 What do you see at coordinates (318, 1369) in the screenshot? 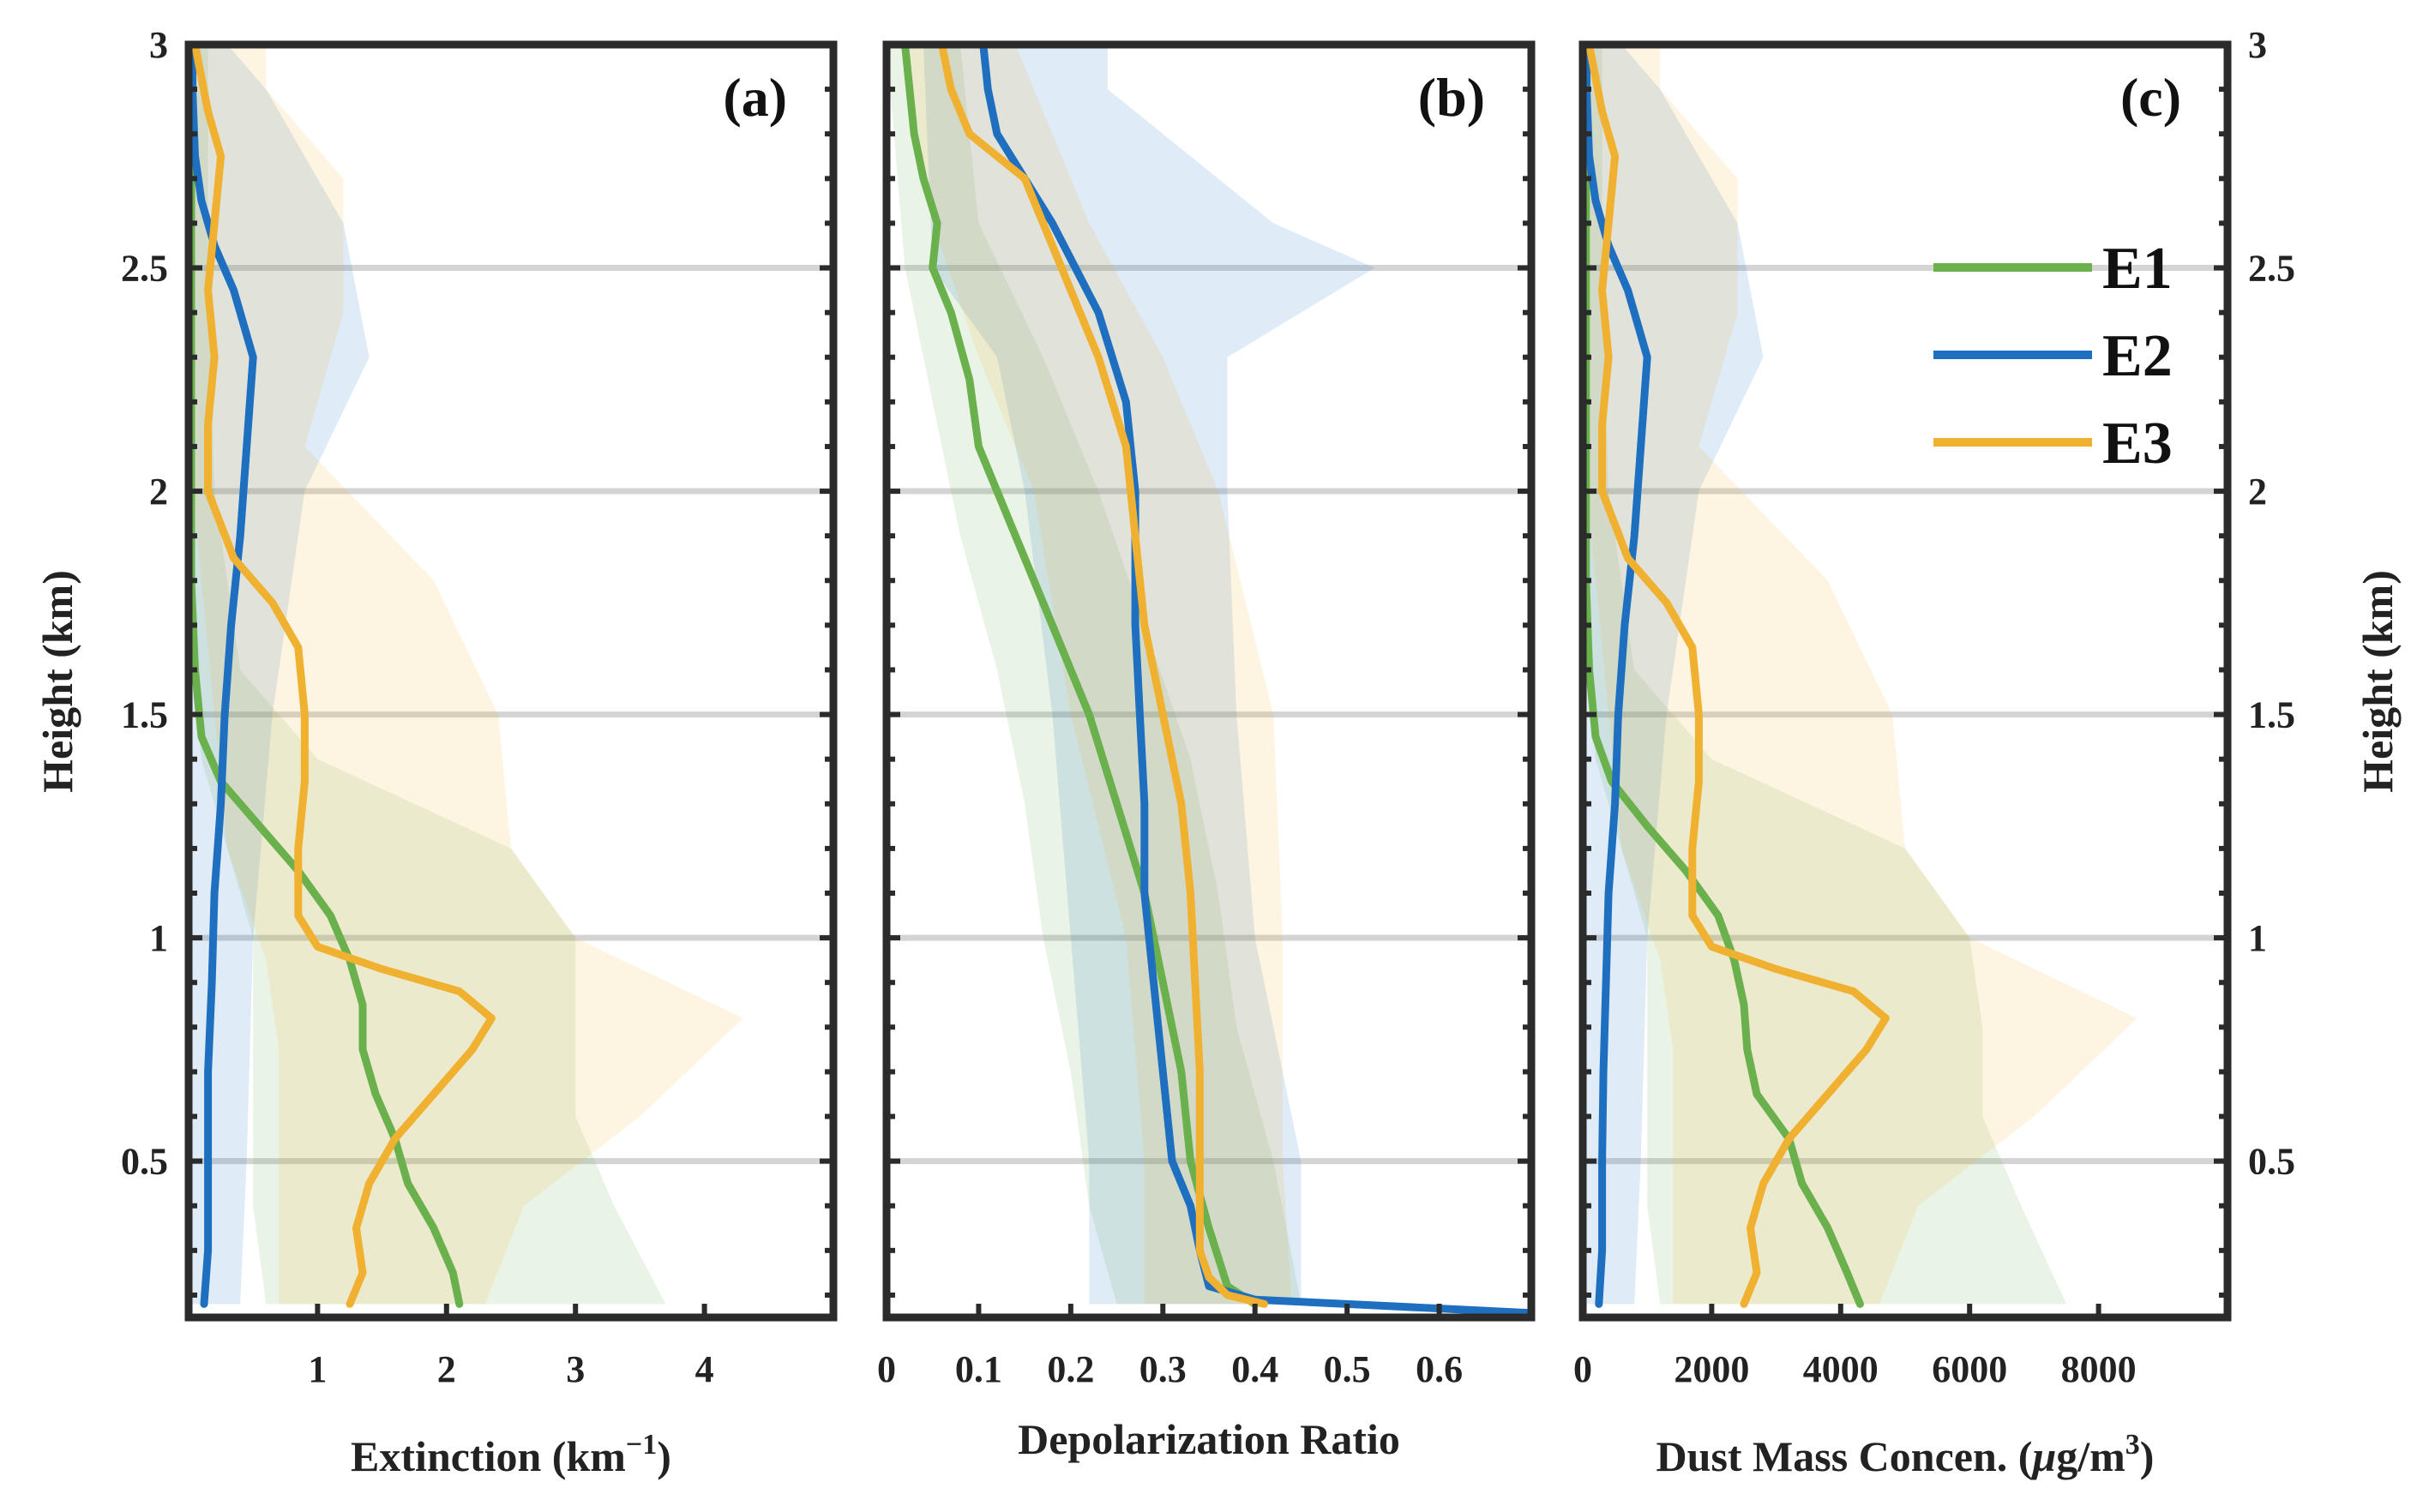
I see `x-tick-label: 1` at bounding box center [318, 1369].